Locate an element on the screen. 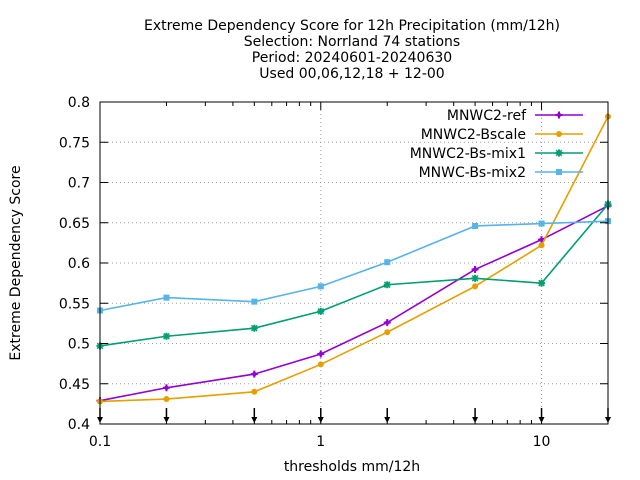  legend-label: MNWC2-Bscale is located at coordinates (473, 135).